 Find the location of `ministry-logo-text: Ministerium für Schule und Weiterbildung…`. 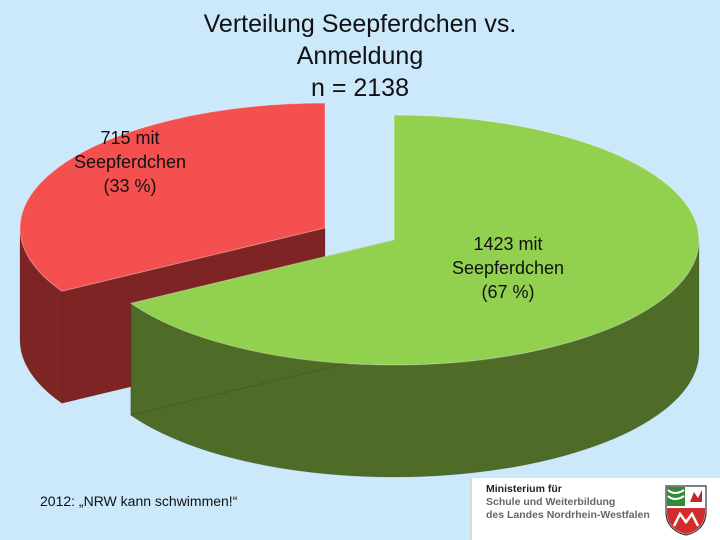

ministry-logo-text: Ministerium für Schule und Weiterbildung… is located at coordinates (568, 502).